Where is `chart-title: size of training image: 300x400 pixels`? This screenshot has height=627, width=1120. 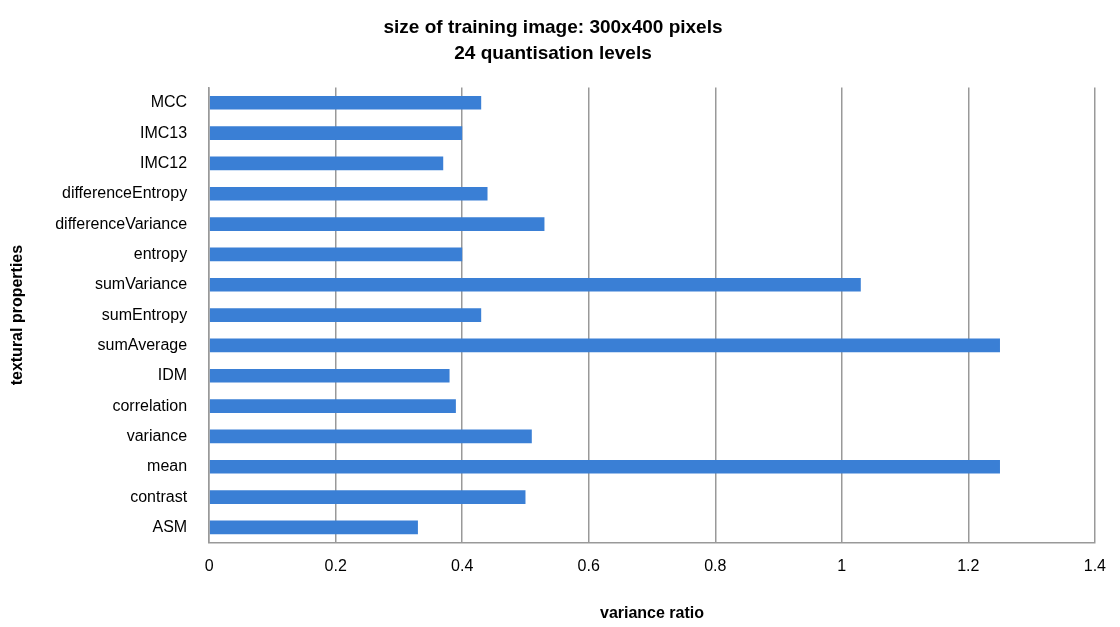 chart-title: size of training image: 300x400 pixels is located at coordinates (553, 26).